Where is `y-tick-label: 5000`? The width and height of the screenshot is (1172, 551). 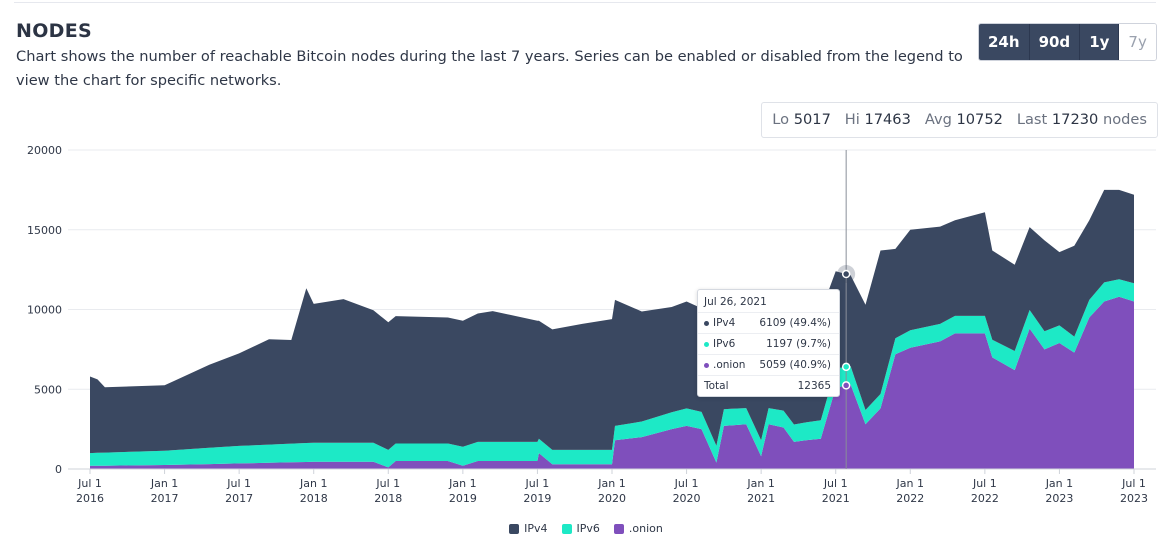 y-tick-label: 5000 is located at coordinates (48, 389).